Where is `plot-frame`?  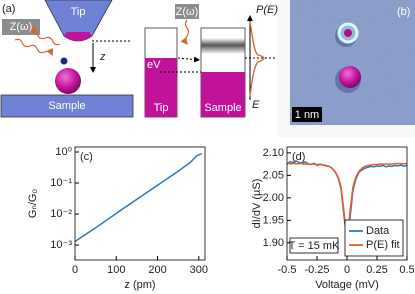 plot-frame is located at coordinates (140, 203).